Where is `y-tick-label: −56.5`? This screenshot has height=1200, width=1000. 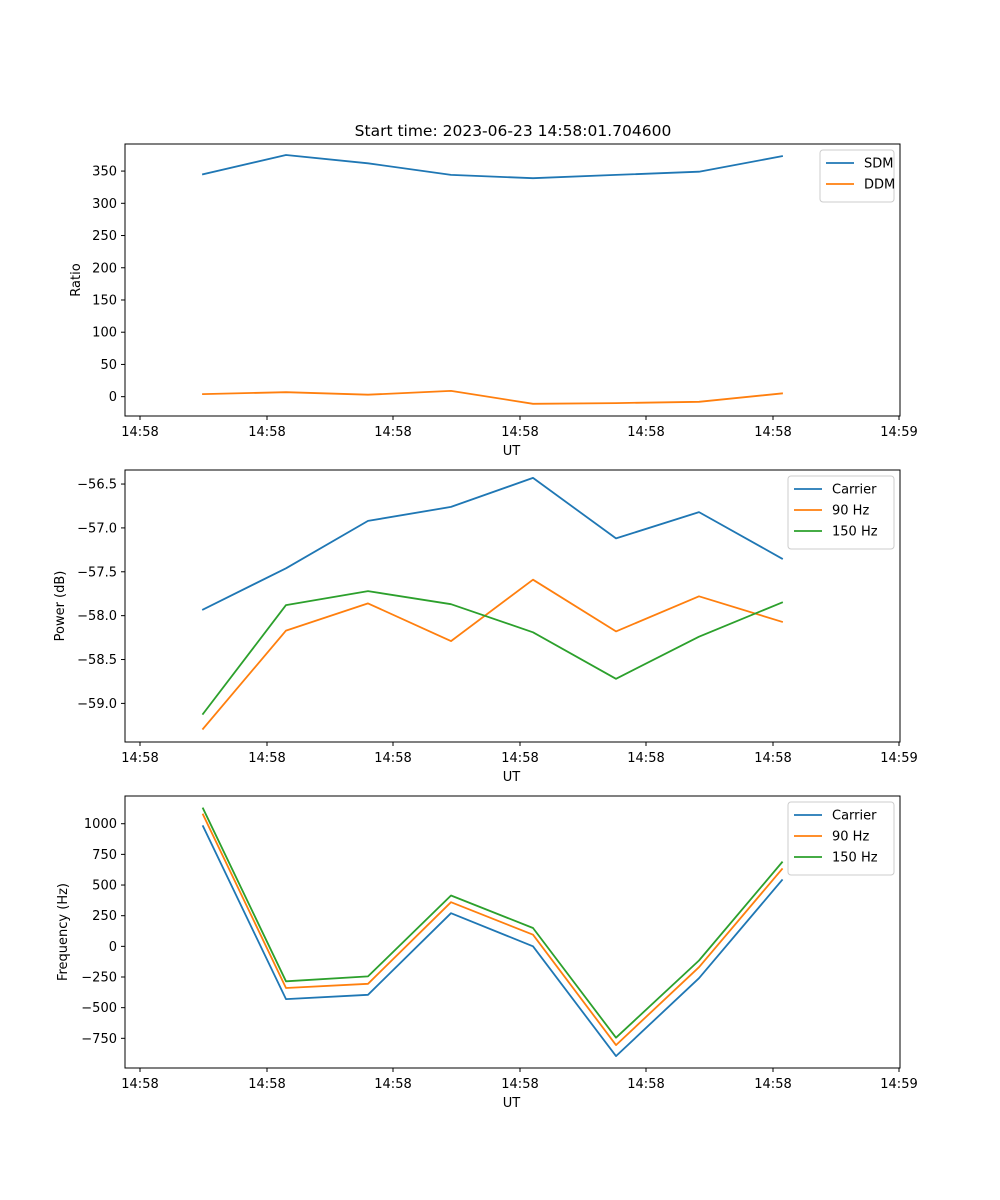 y-tick-label: −56.5 is located at coordinates (97, 485).